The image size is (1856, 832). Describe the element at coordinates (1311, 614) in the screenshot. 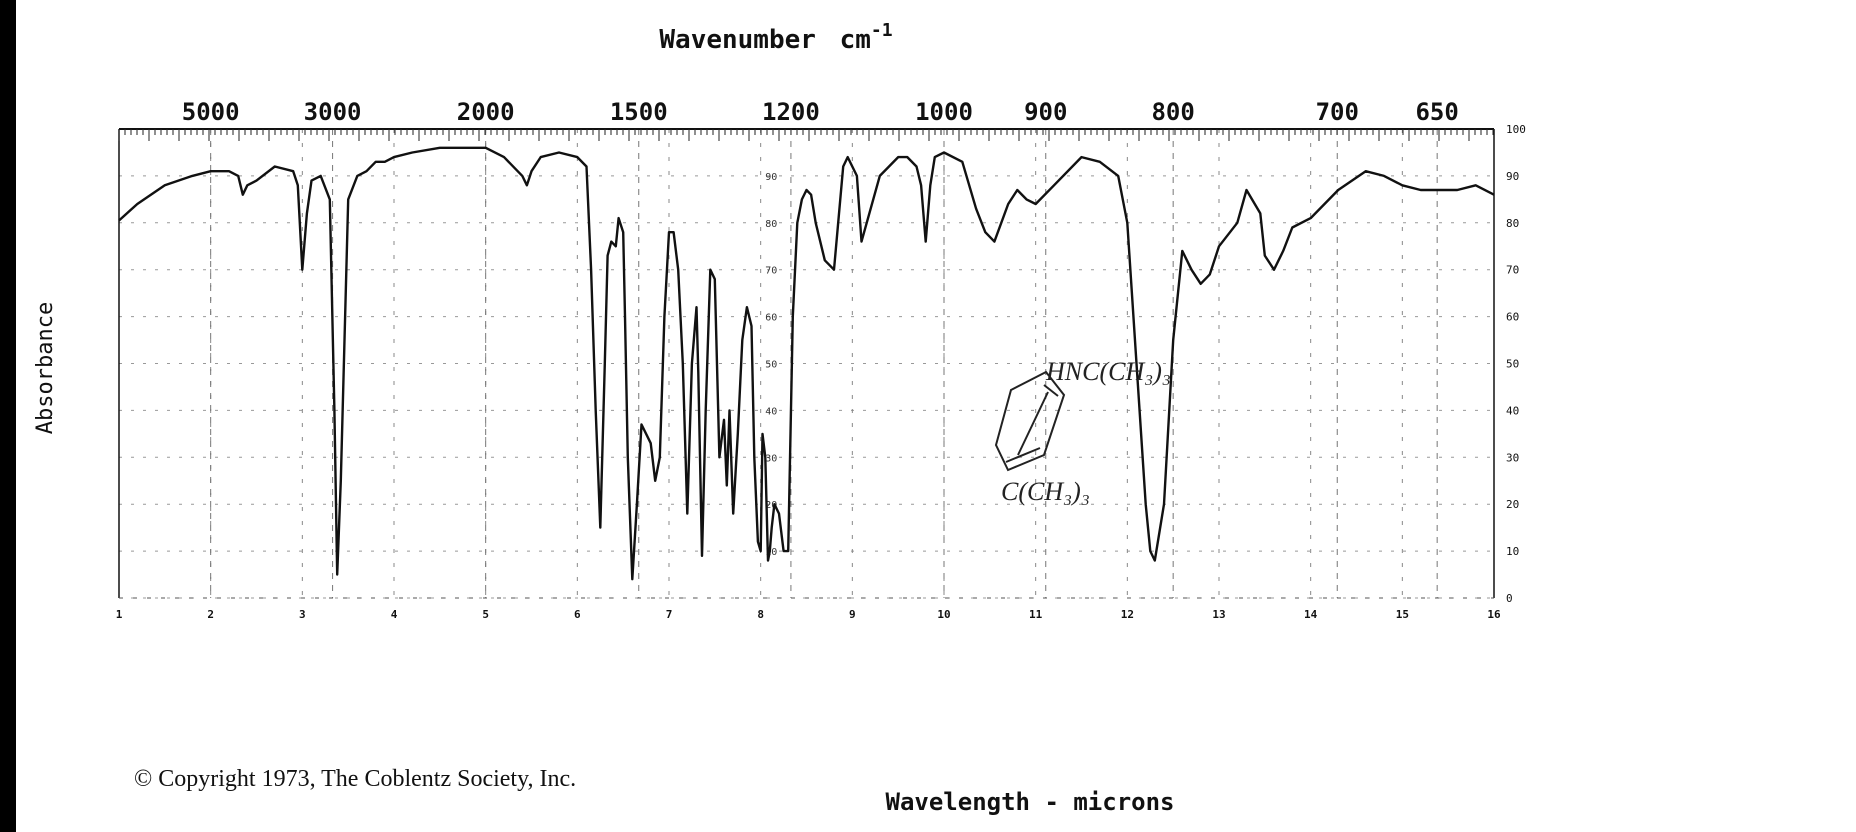

I see `micron-tick-label: 14` at that location.